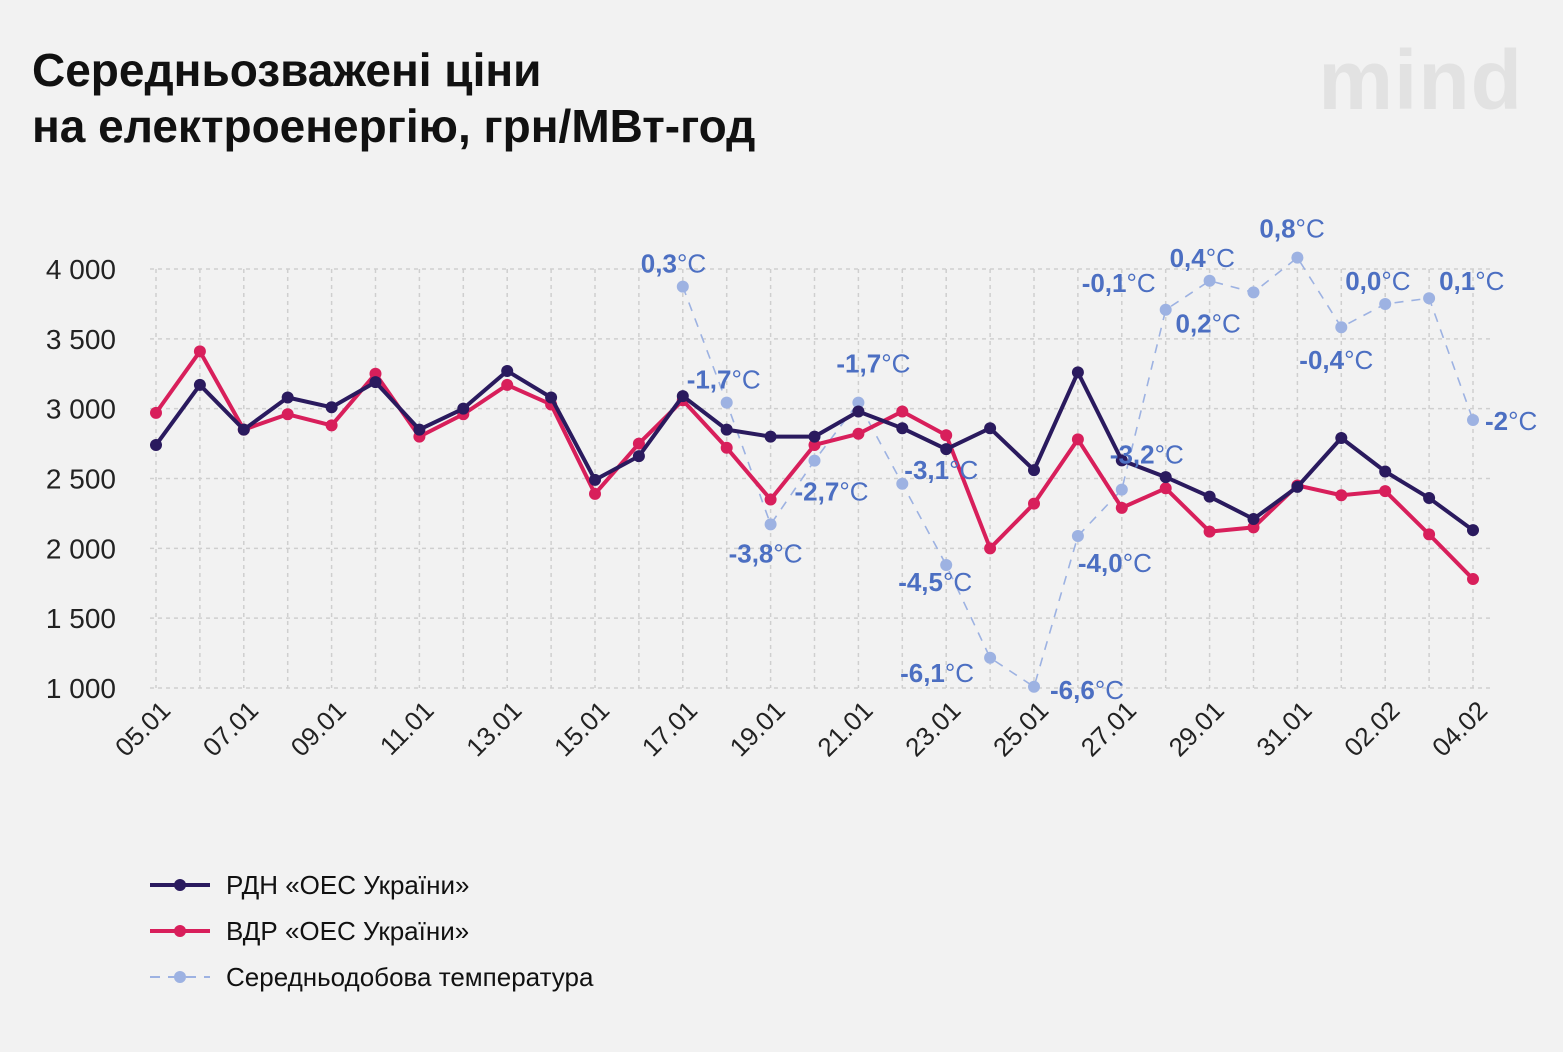  I want to click on x-tick-label: 31.01, so click(1283, 728).